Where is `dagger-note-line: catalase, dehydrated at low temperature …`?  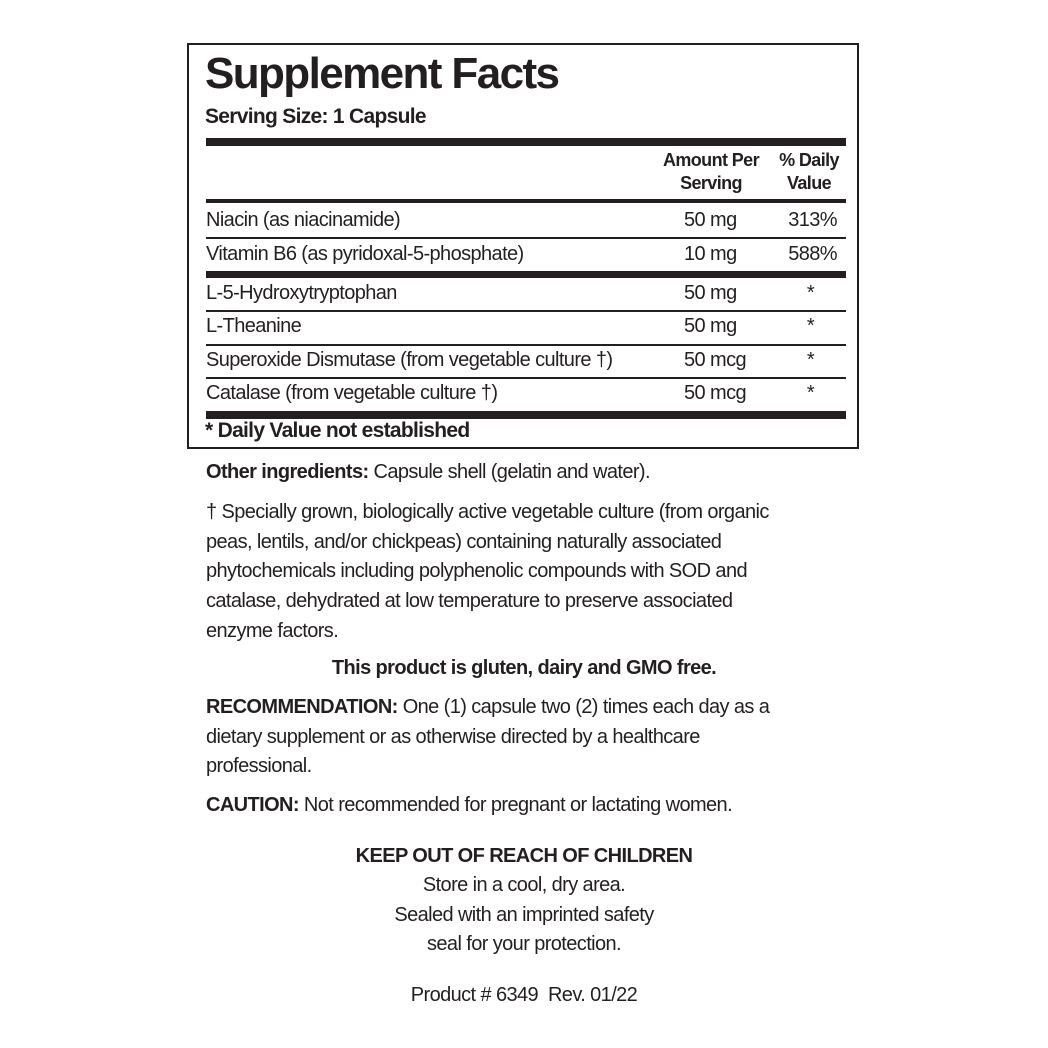 dagger-note-line: catalase, dehydrated at low temperature … is located at coordinates (469, 601).